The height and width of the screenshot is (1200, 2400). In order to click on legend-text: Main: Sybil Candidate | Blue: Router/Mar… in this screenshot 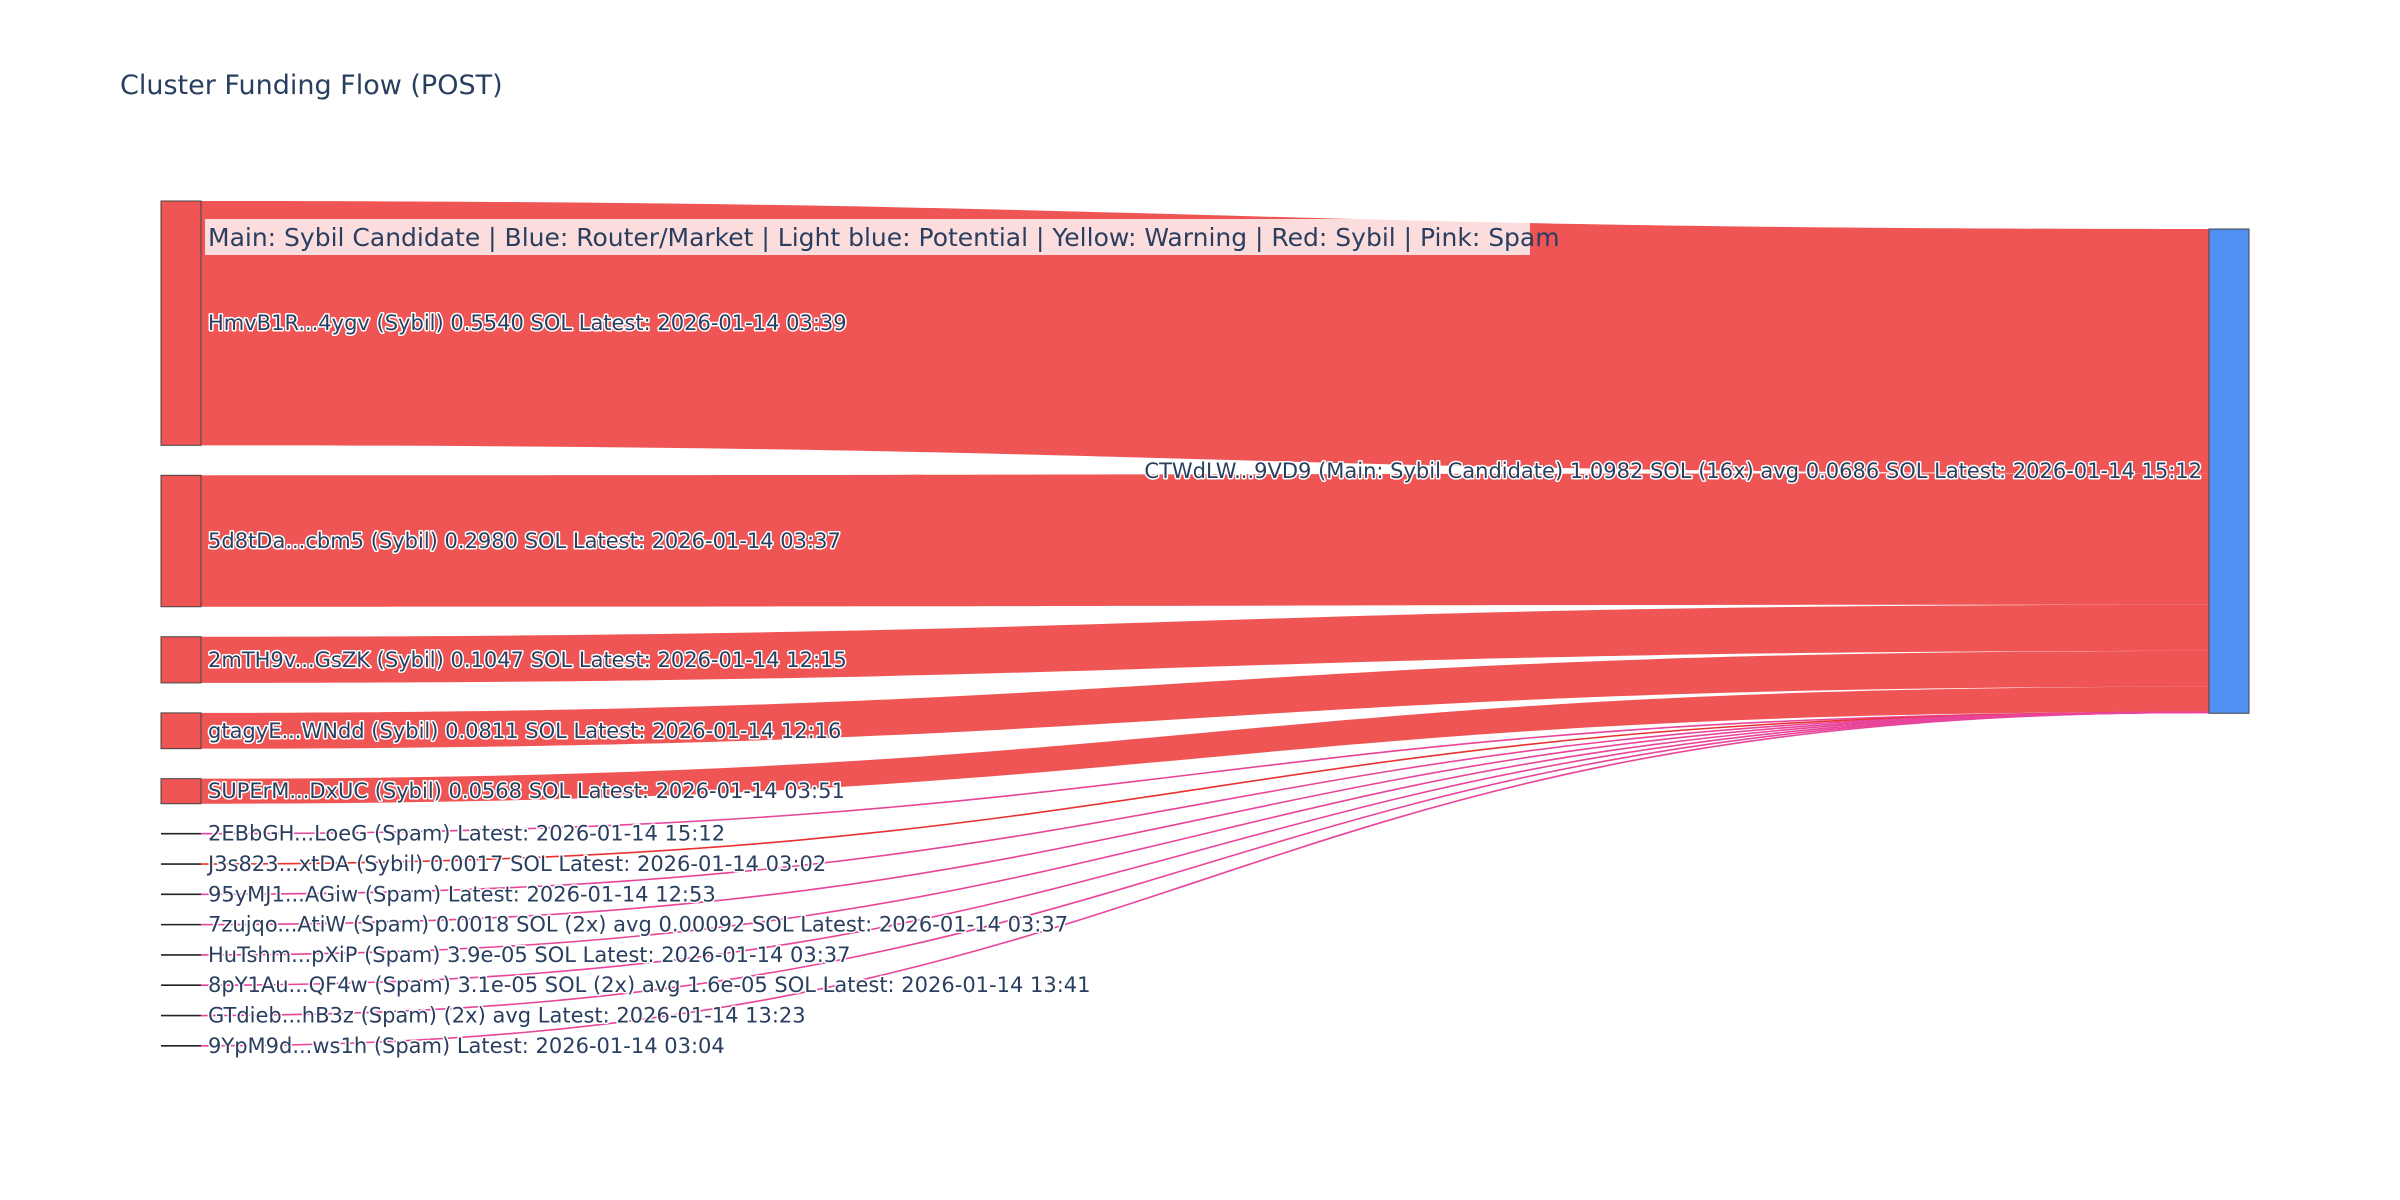, I will do `click(884, 237)`.